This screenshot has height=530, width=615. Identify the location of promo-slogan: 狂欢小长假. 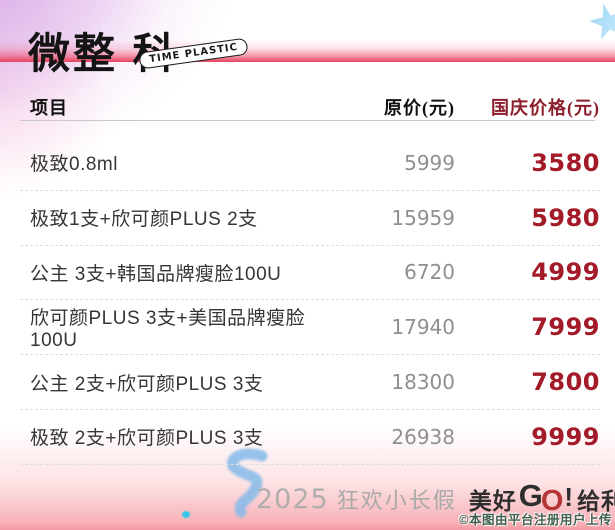
(396, 500).